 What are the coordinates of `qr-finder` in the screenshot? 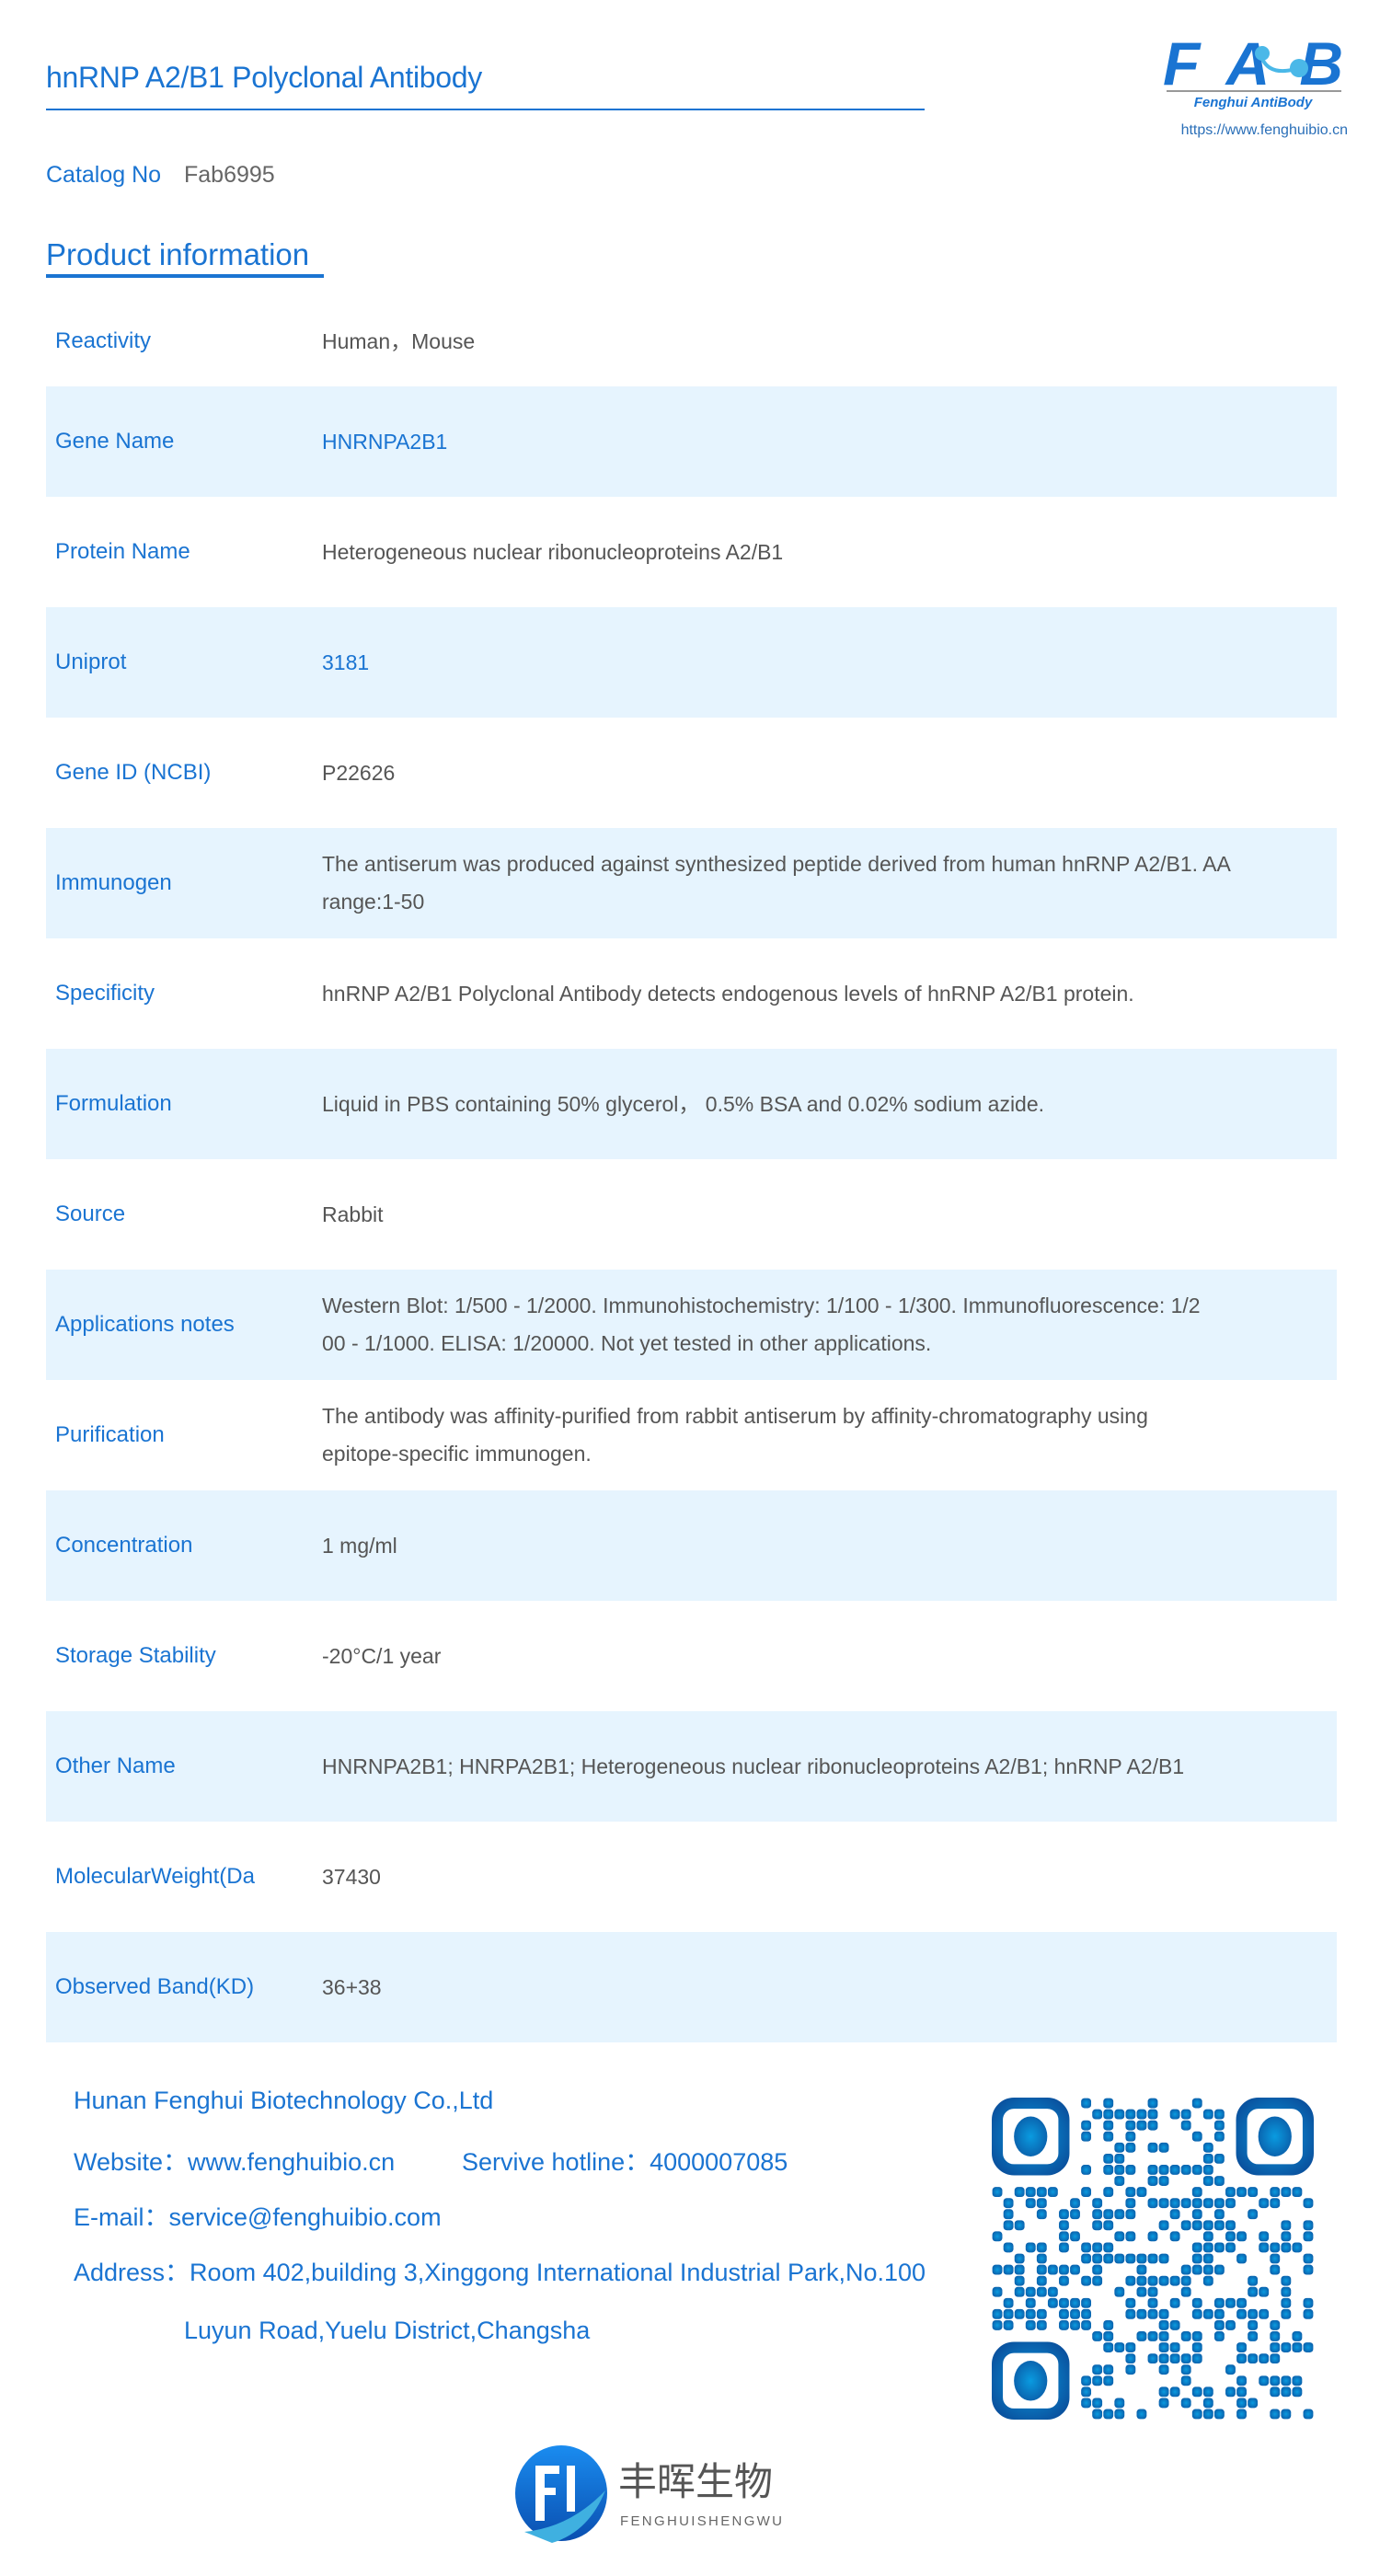 It's located at (1275, 2137).